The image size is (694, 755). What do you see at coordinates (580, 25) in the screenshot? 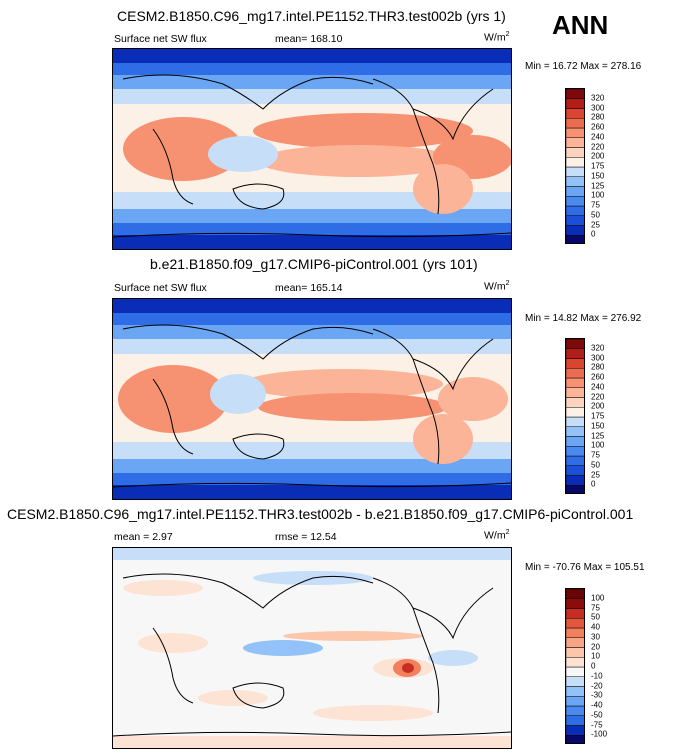
I see `season-label: ANN` at bounding box center [580, 25].